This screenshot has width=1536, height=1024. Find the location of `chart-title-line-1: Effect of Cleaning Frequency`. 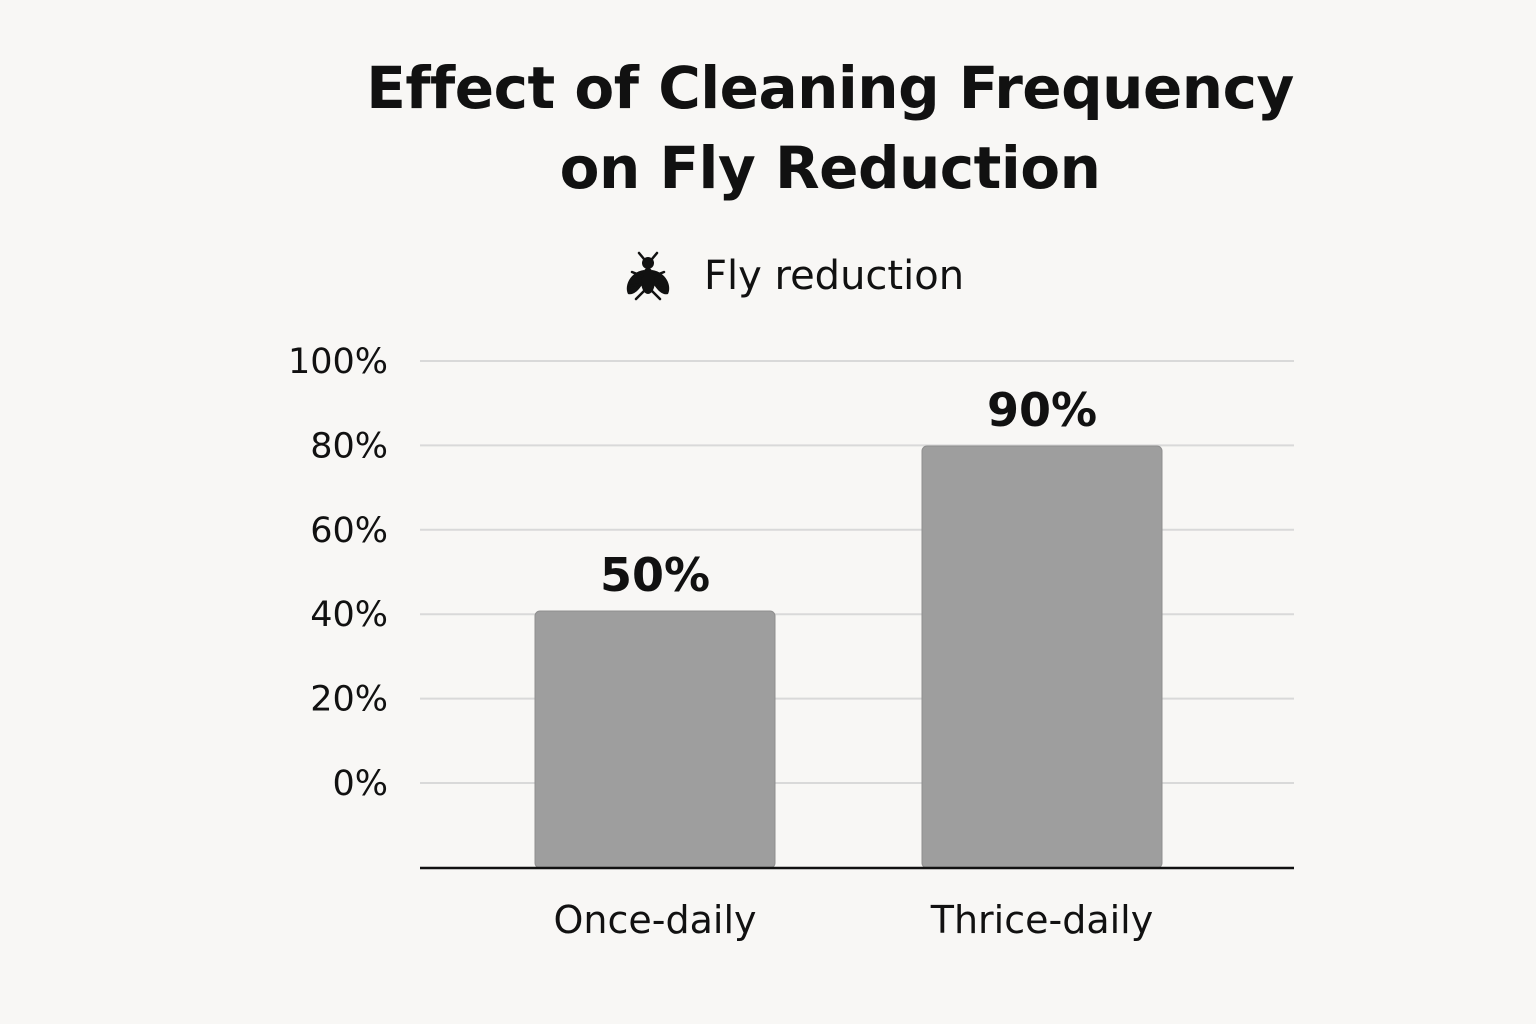

chart-title-line-1: Effect of Cleaning Frequency is located at coordinates (830, 88).